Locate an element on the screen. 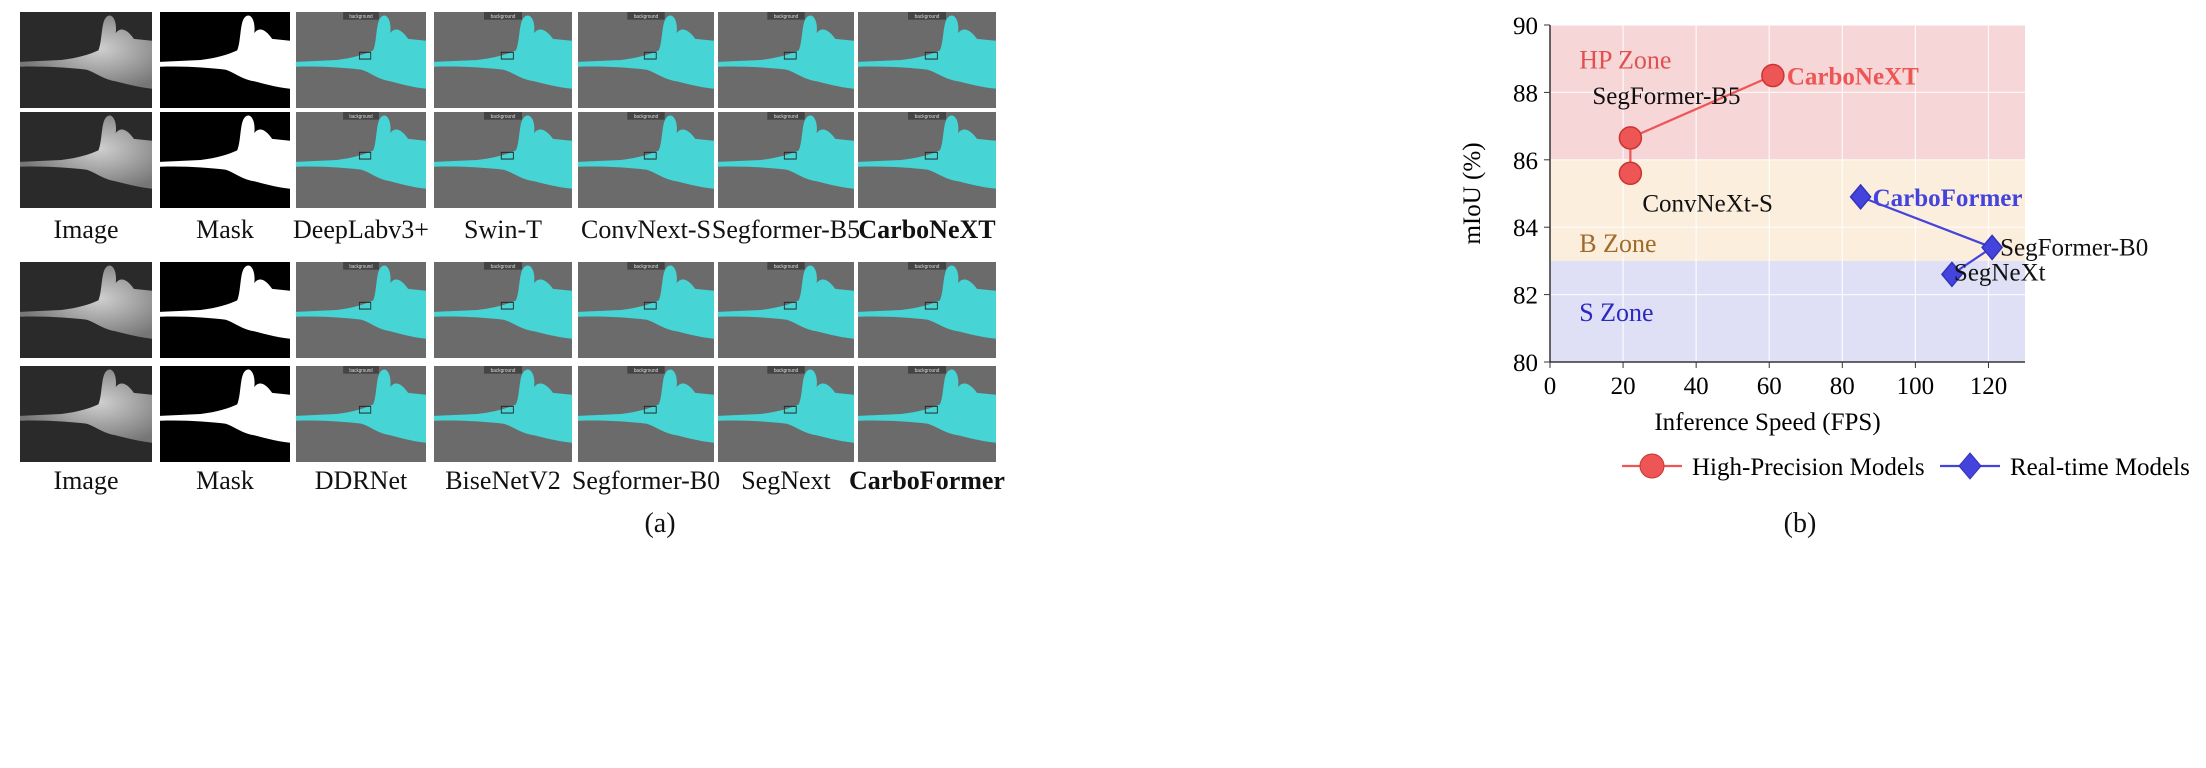  x-tick-label: 80 is located at coordinates (1842, 386).